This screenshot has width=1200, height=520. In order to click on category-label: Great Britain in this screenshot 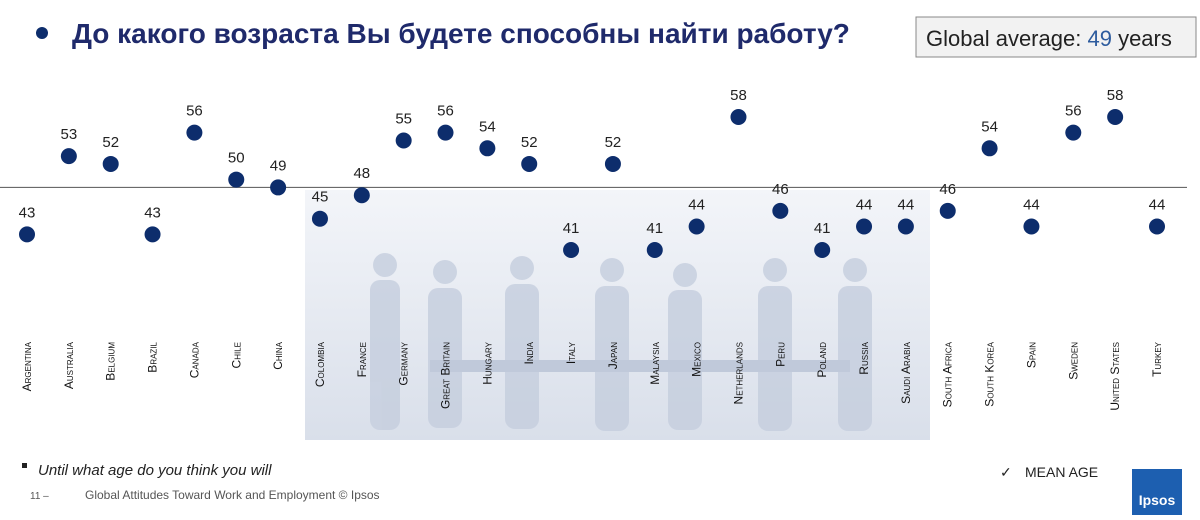, I will do `click(446, 375)`.